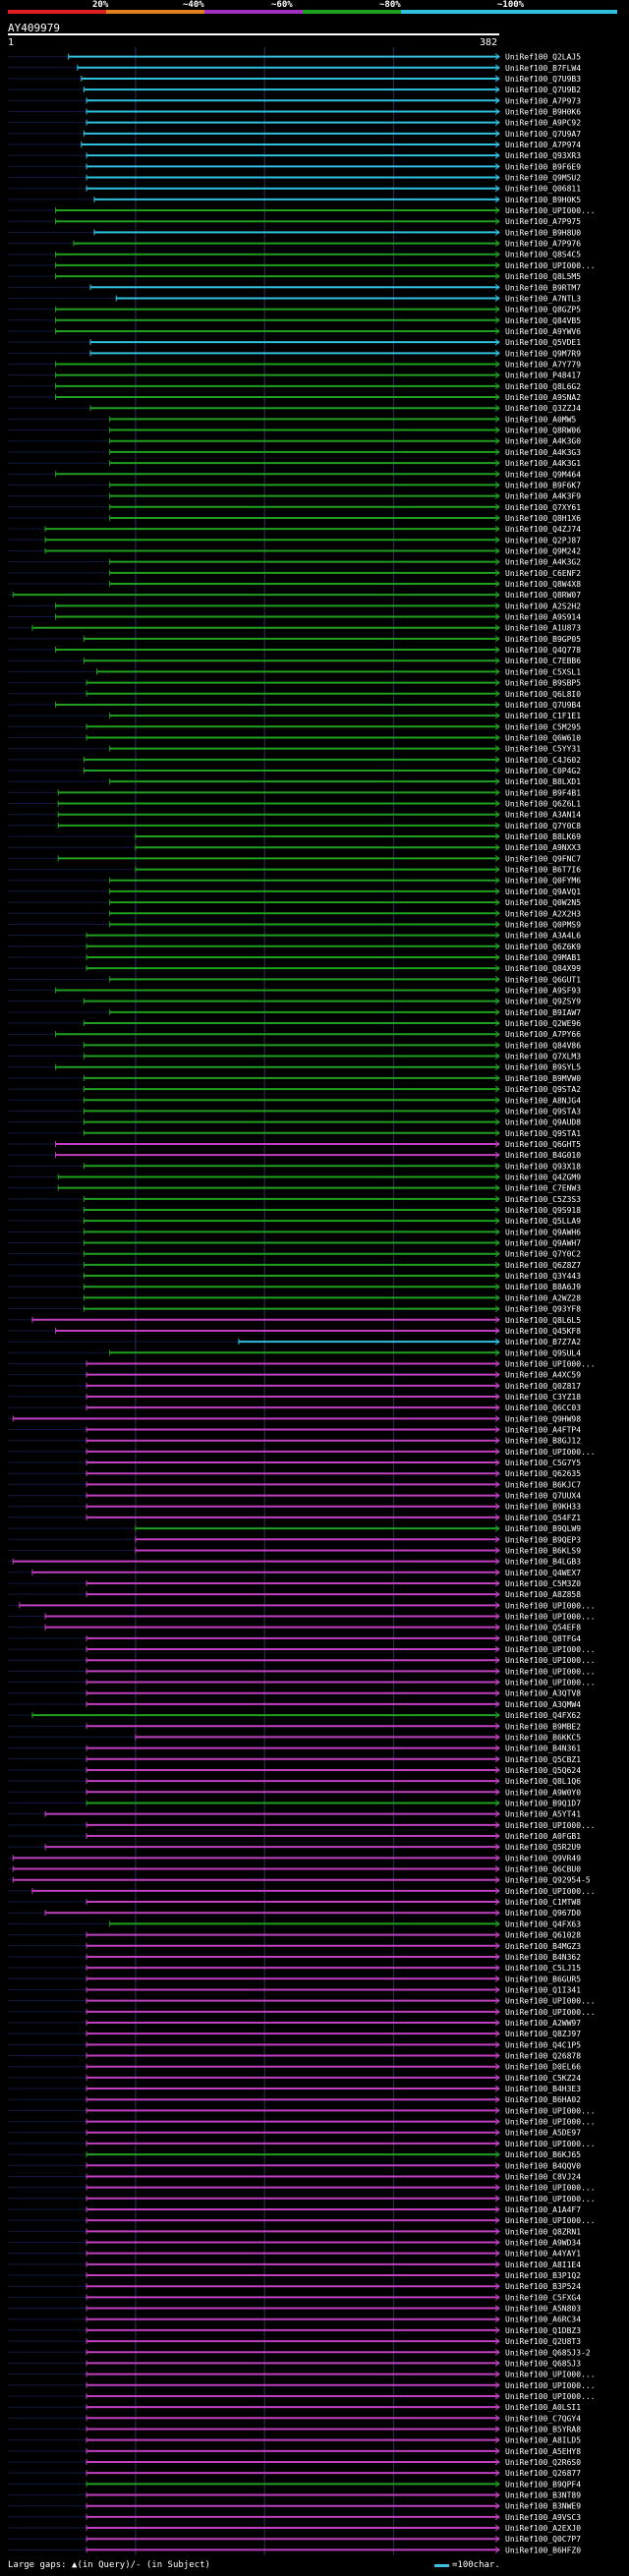 This screenshot has height=2576, width=629. What do you see at coordinates (543, 2023) in the screenshot?
I see `hit-id-label: UniRef100_A2WW97` at bounding box center [543, 2023].